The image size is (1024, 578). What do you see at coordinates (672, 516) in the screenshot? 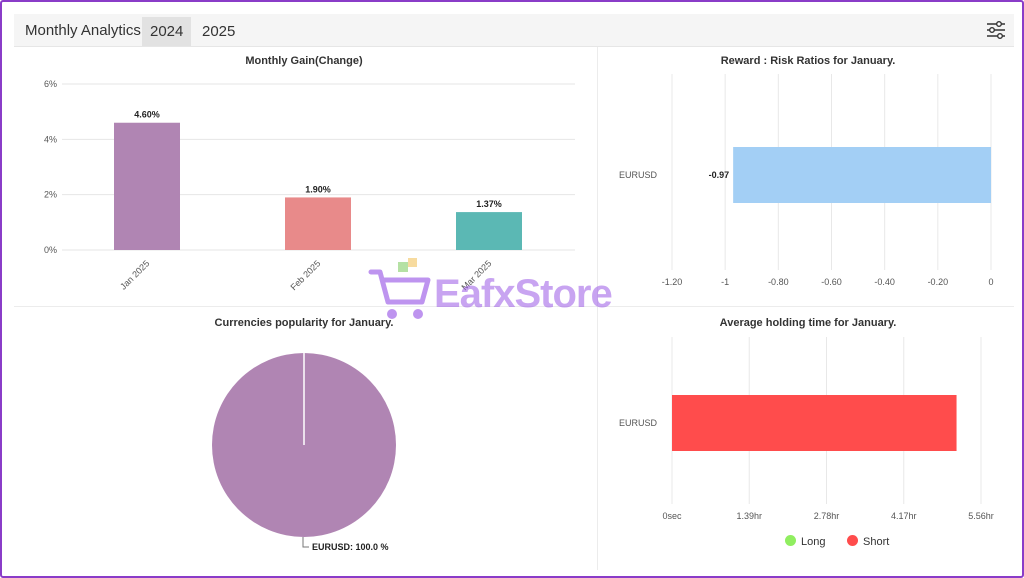
I see `x-tick-label: 0sec` at bounding box center [672, 516].